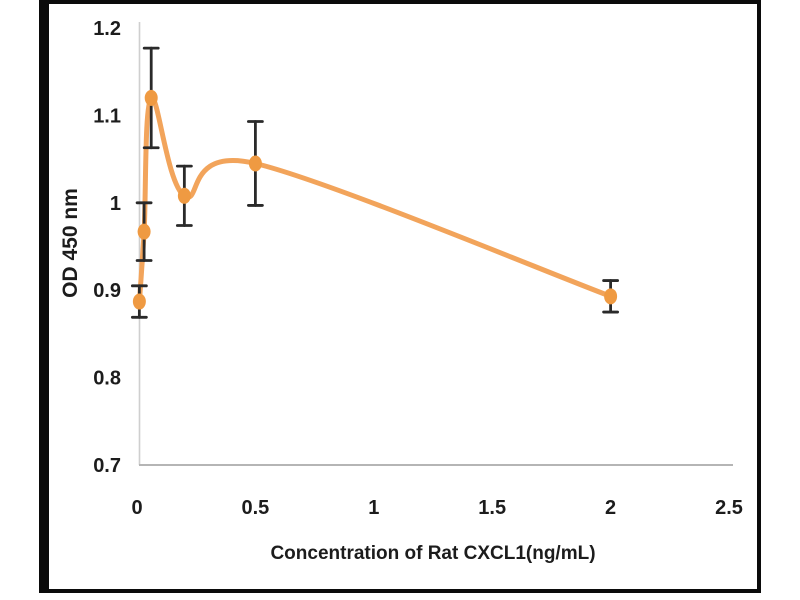 The height and width of the screenshot is (600, 800). I want to click on y-axis-title: OD 450 nm, so click(70, 243).